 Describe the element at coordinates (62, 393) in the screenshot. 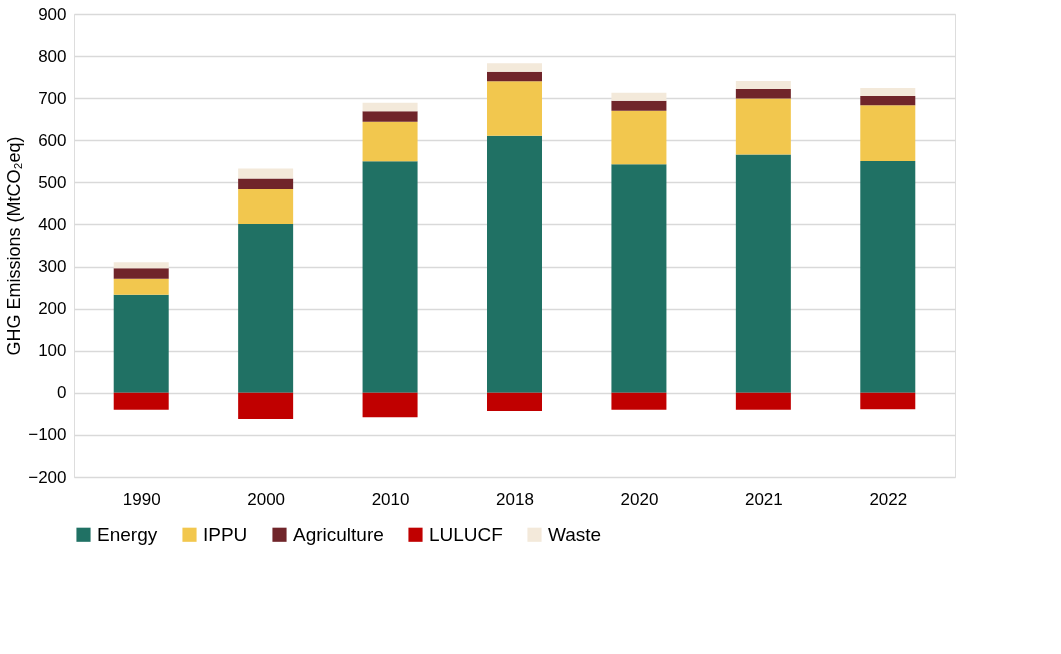

I see `y-tick-label: 0` at that location.